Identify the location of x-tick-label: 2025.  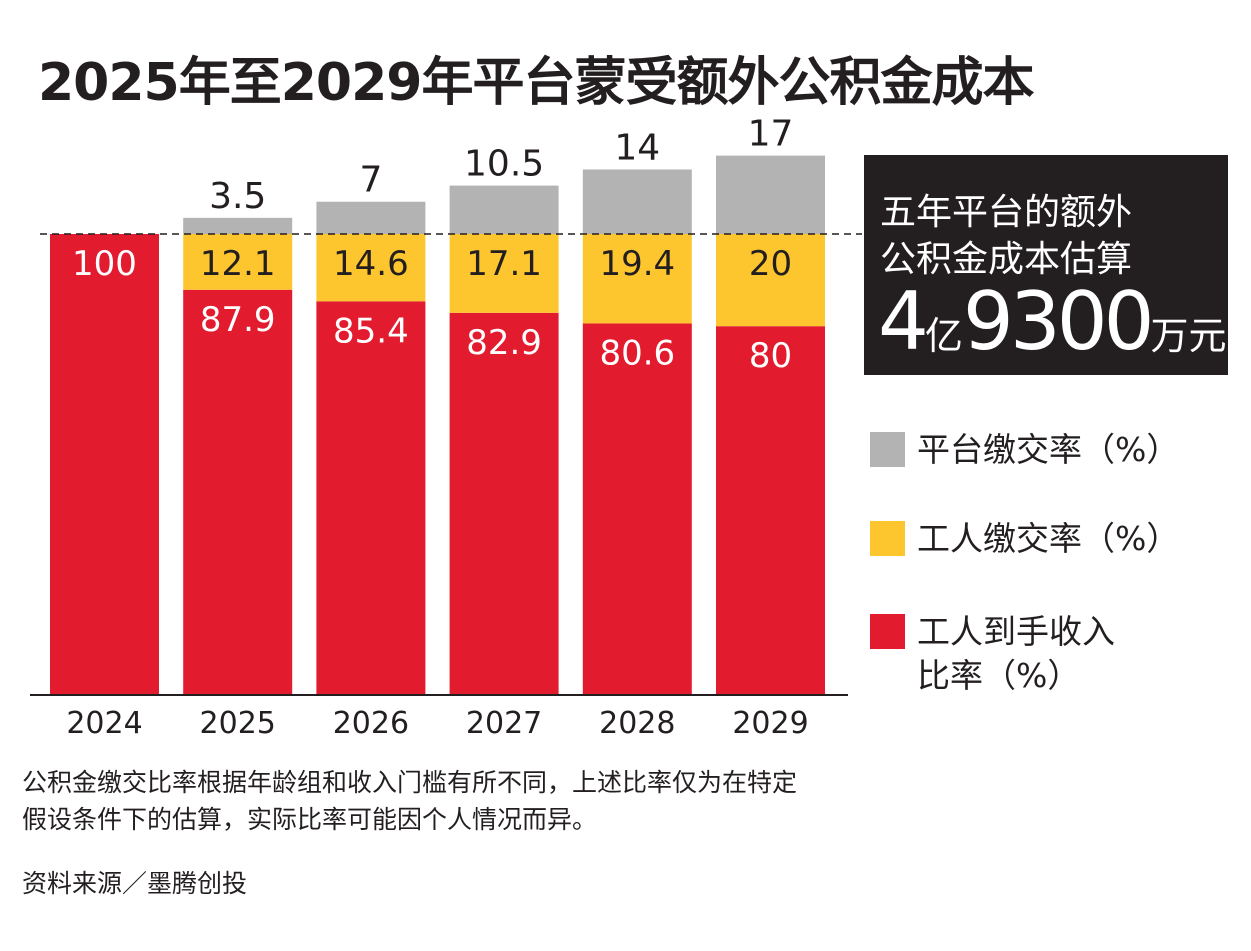
(238, 723).